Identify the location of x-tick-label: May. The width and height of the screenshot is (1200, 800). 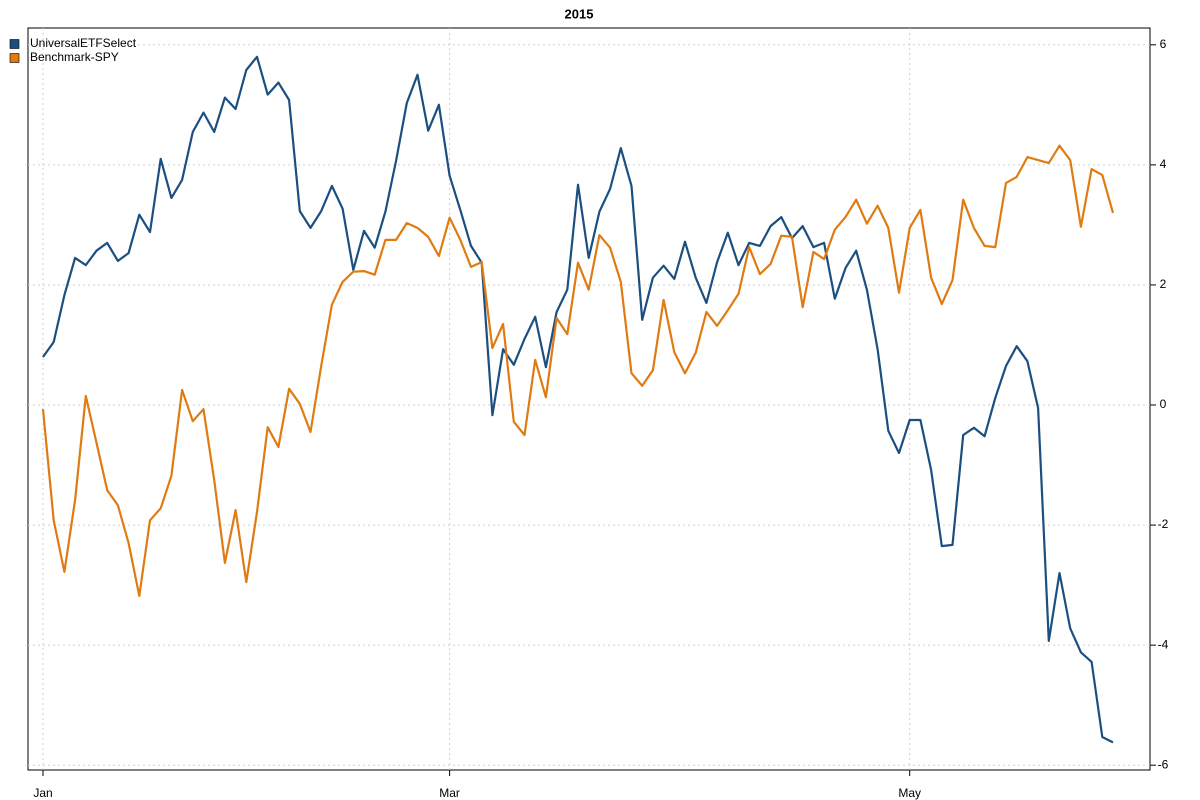
(909, 793).